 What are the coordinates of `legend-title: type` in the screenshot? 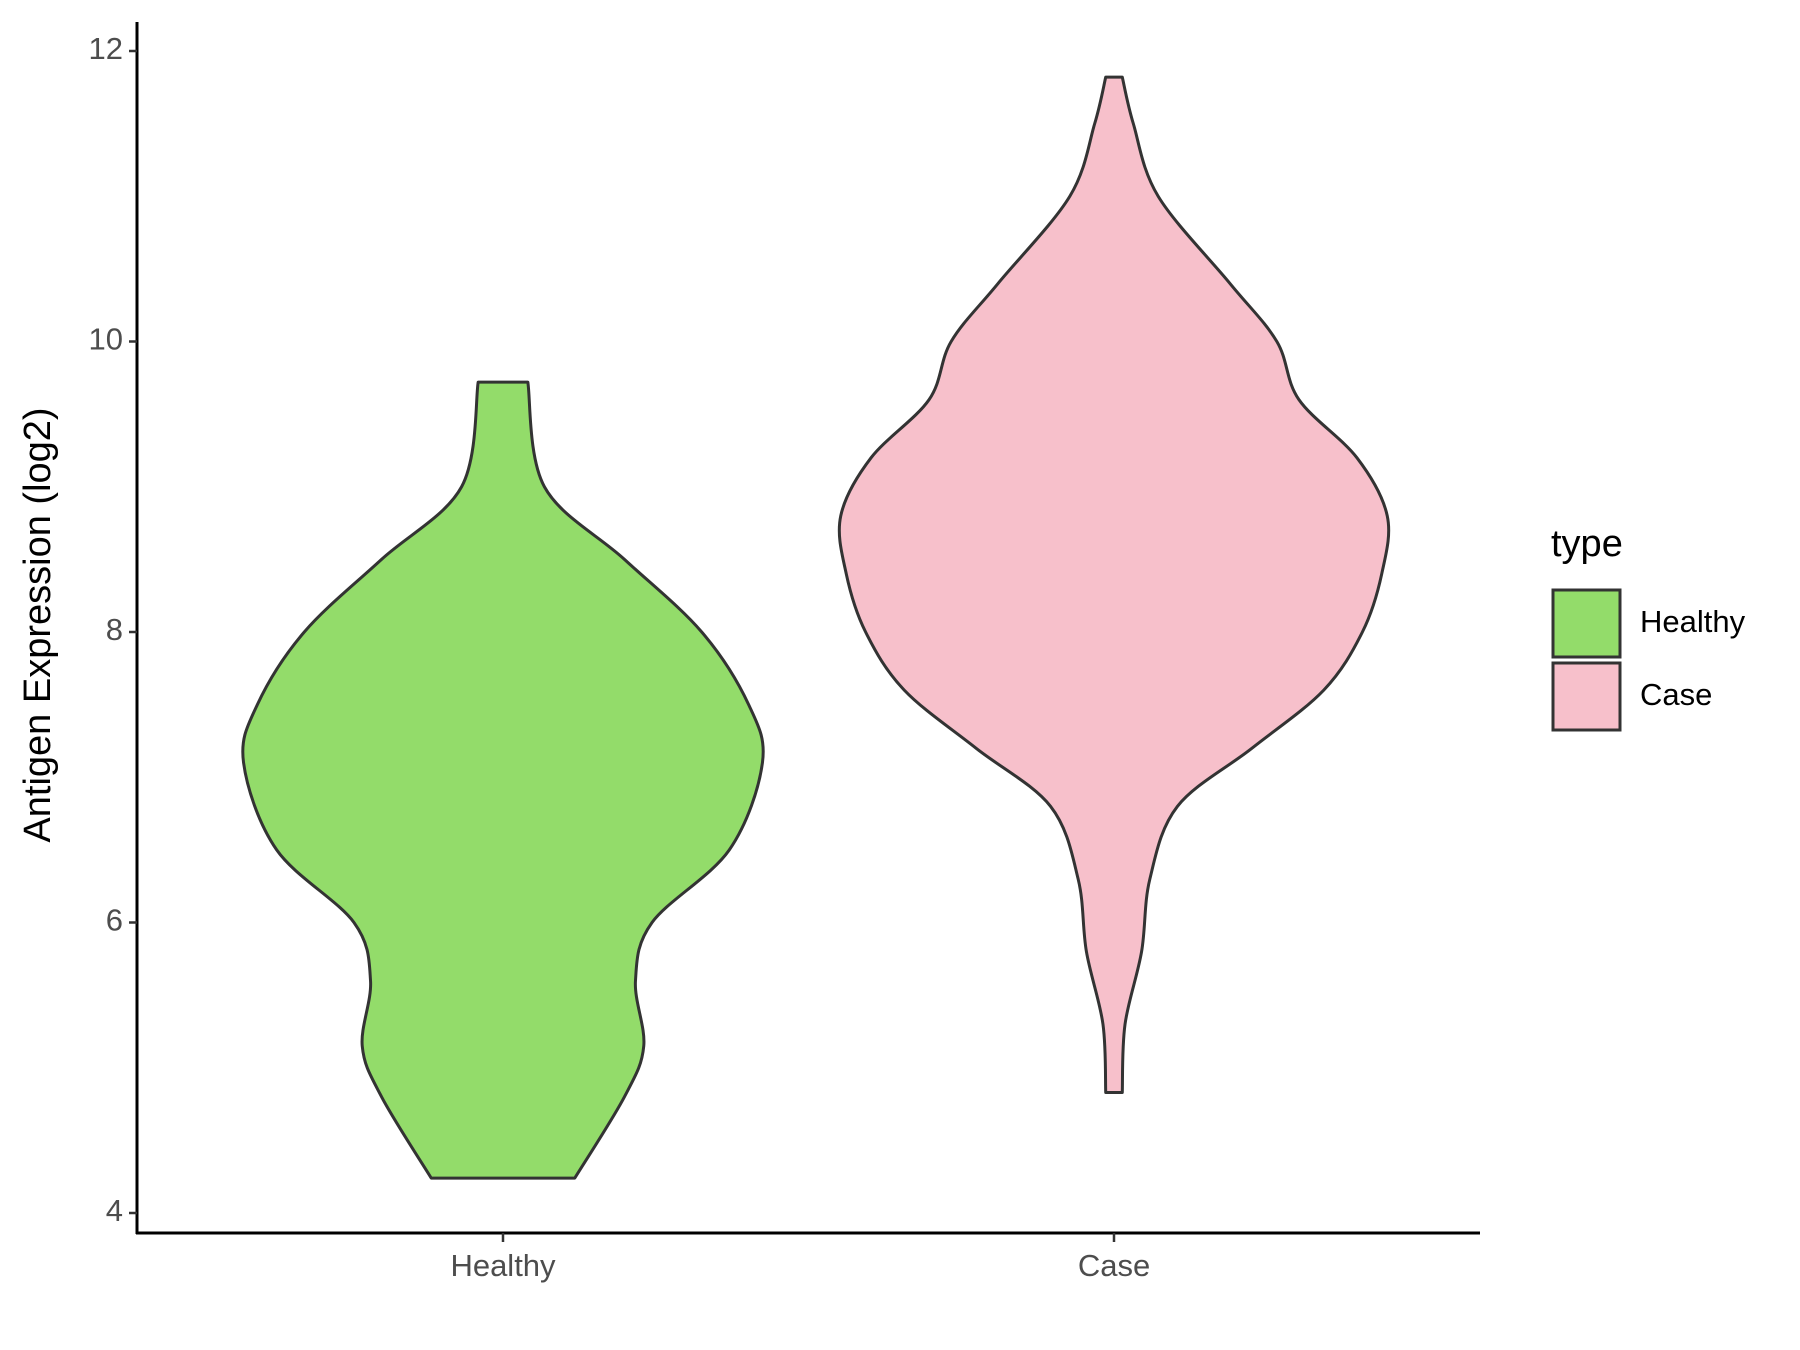 It's located at (1587, 544).